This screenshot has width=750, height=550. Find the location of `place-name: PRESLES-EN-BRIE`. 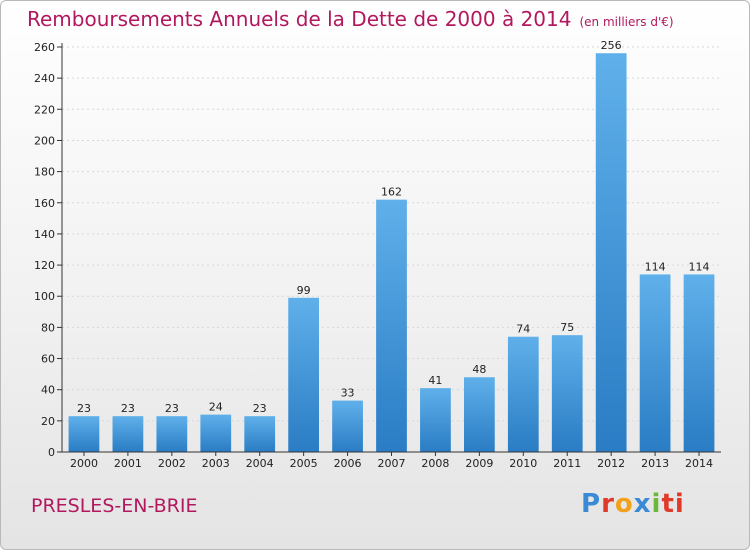

place-name: PRESLES-EN-BRIE is located at coordinates (114, 506).